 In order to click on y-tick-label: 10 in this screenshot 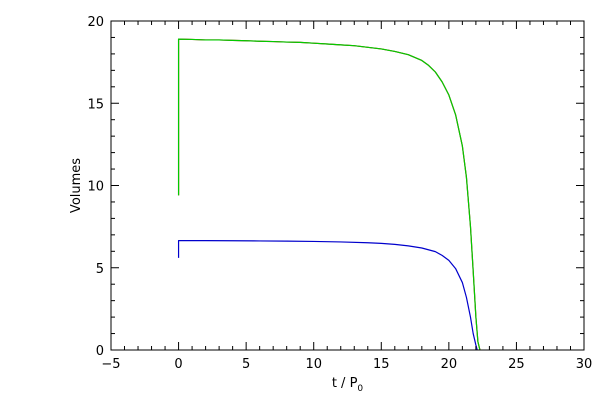, I will do `click(95, 187)`.